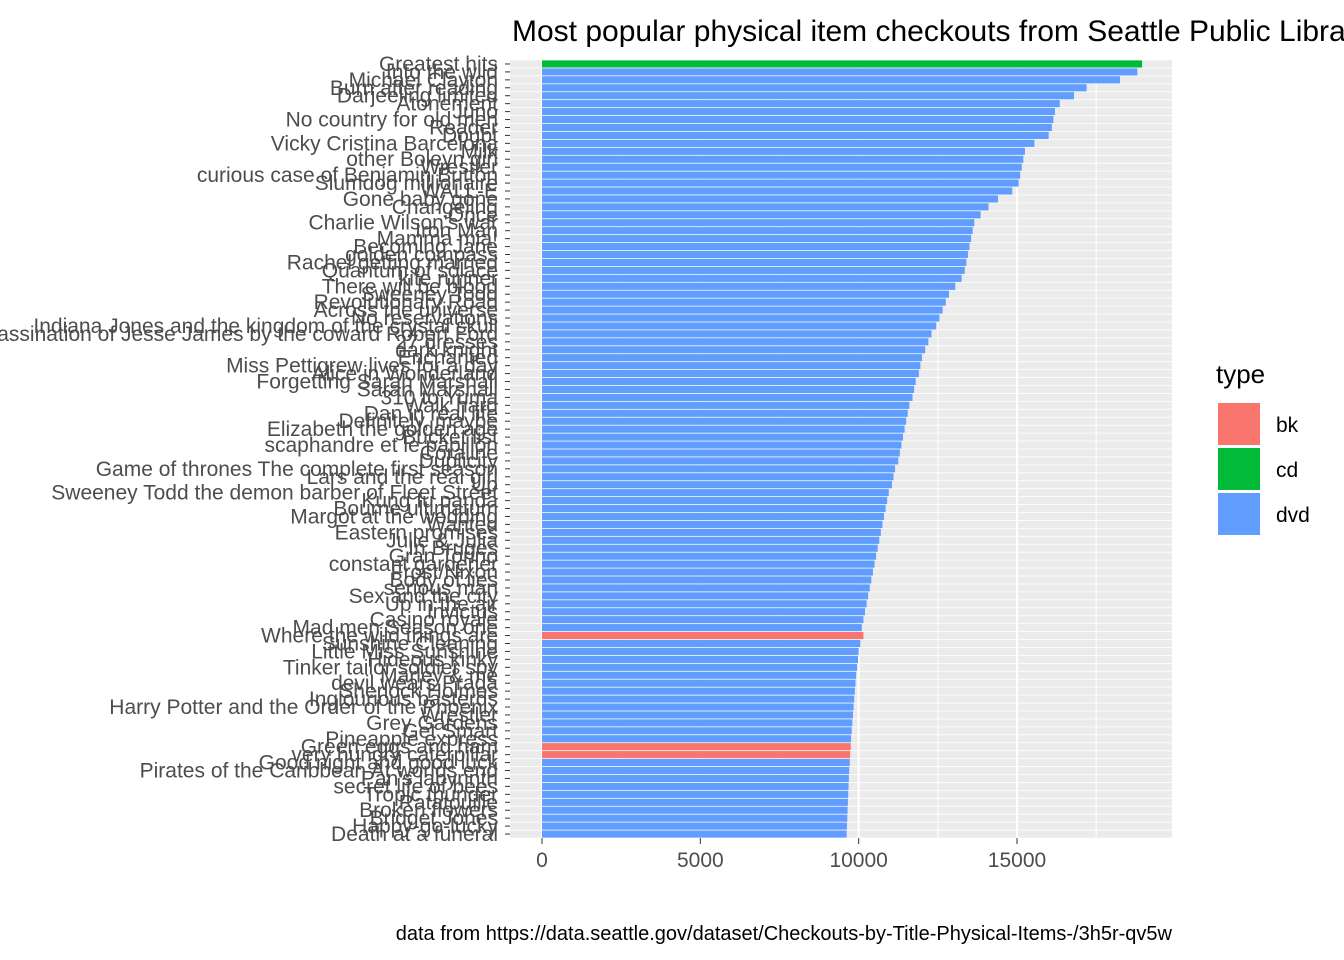 The width and height of the screenshot is (1344, 960). Describe the element at coordinates (446, 342) in the screenshot. I see `y-tick-label: 27 dresses` at that location.